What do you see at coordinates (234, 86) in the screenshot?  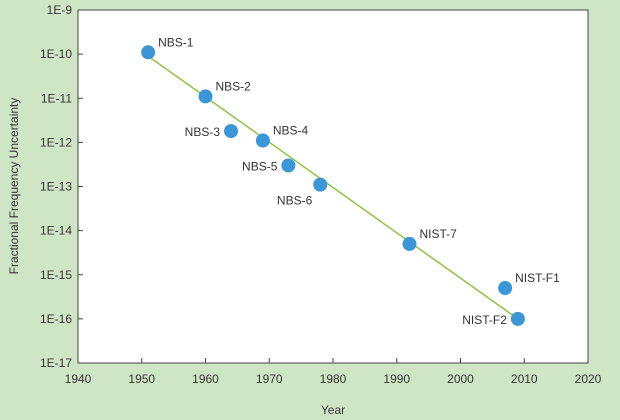 I see `data-point-label: NBS-2` at bounding box center [234, 86].